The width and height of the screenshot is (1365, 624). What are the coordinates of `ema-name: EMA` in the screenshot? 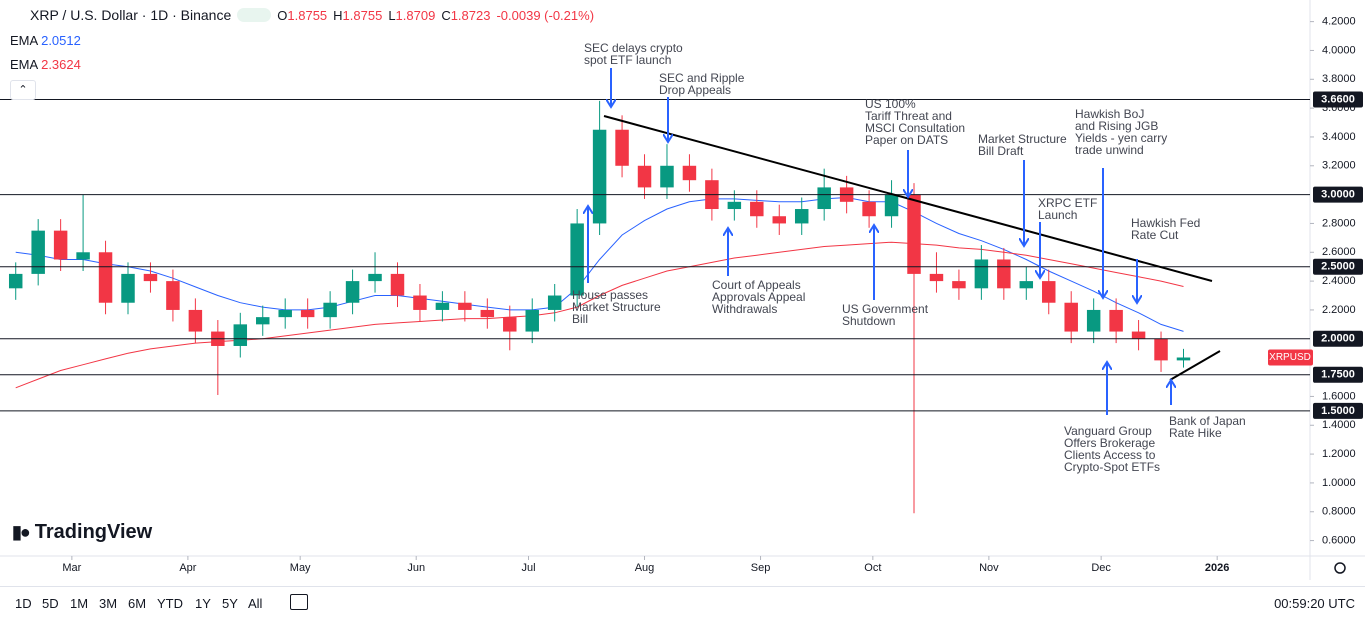 It's located at (24, 64).